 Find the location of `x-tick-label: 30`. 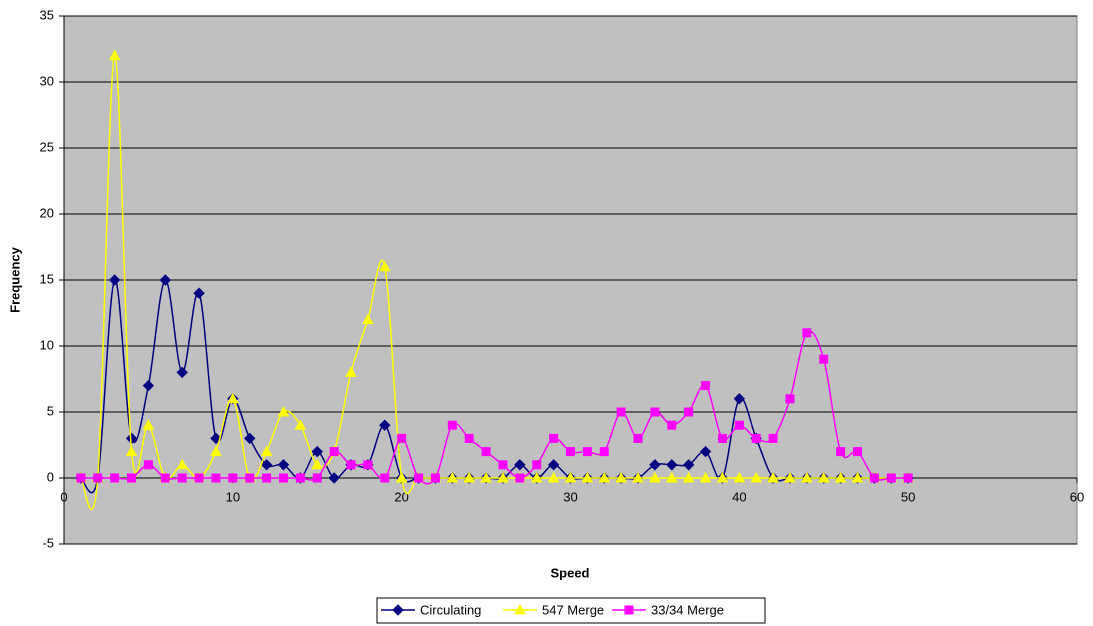

x-tick-label: 30 is located at coordinates (570, 496).